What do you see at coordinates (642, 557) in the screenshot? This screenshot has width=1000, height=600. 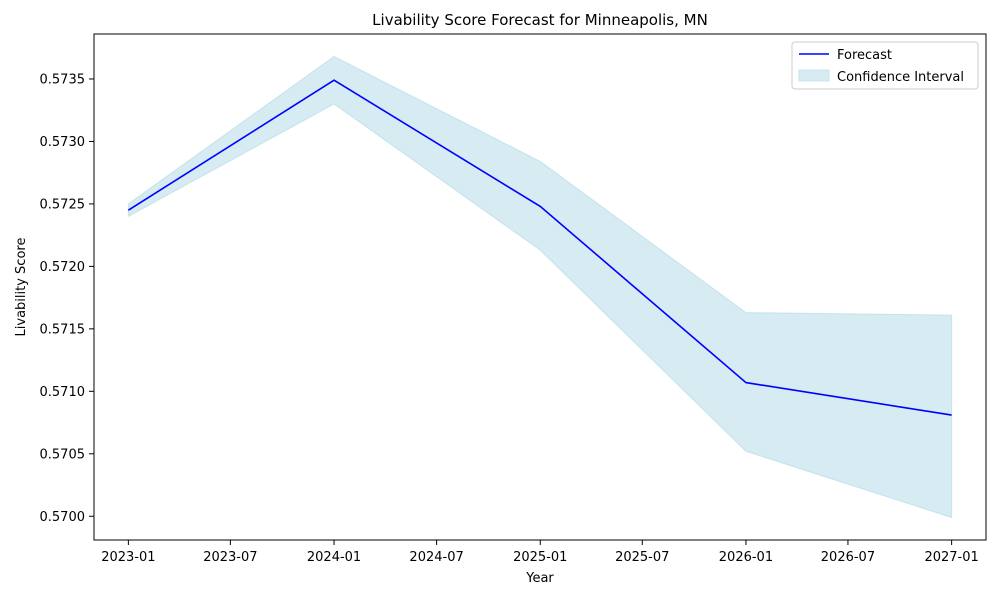 I see `x-tick-label: 2025-07` at bounding box center [642, 557].